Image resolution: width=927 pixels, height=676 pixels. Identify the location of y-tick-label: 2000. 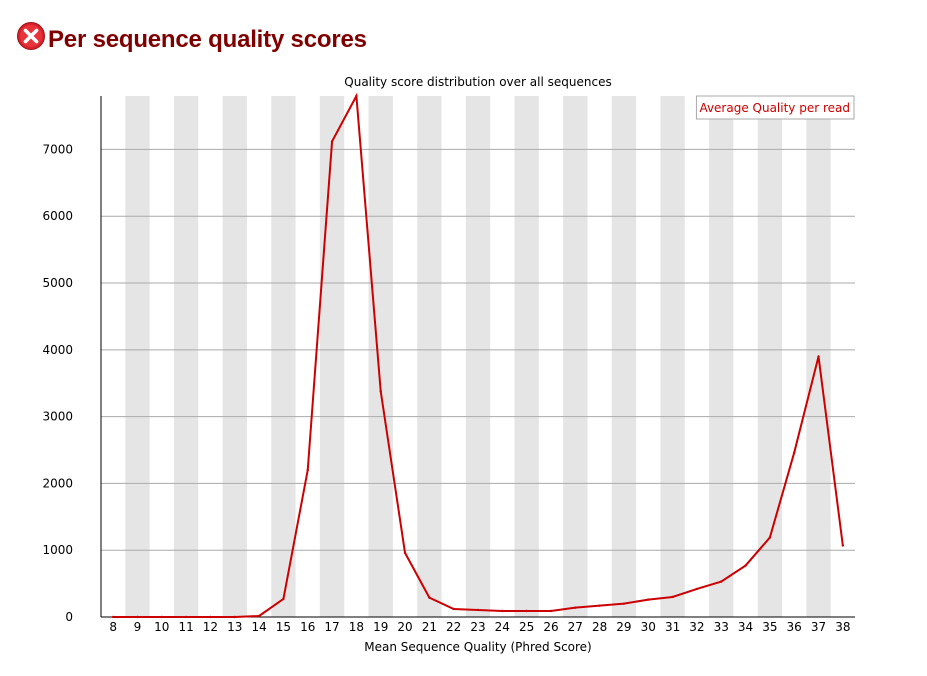
(57, 483).